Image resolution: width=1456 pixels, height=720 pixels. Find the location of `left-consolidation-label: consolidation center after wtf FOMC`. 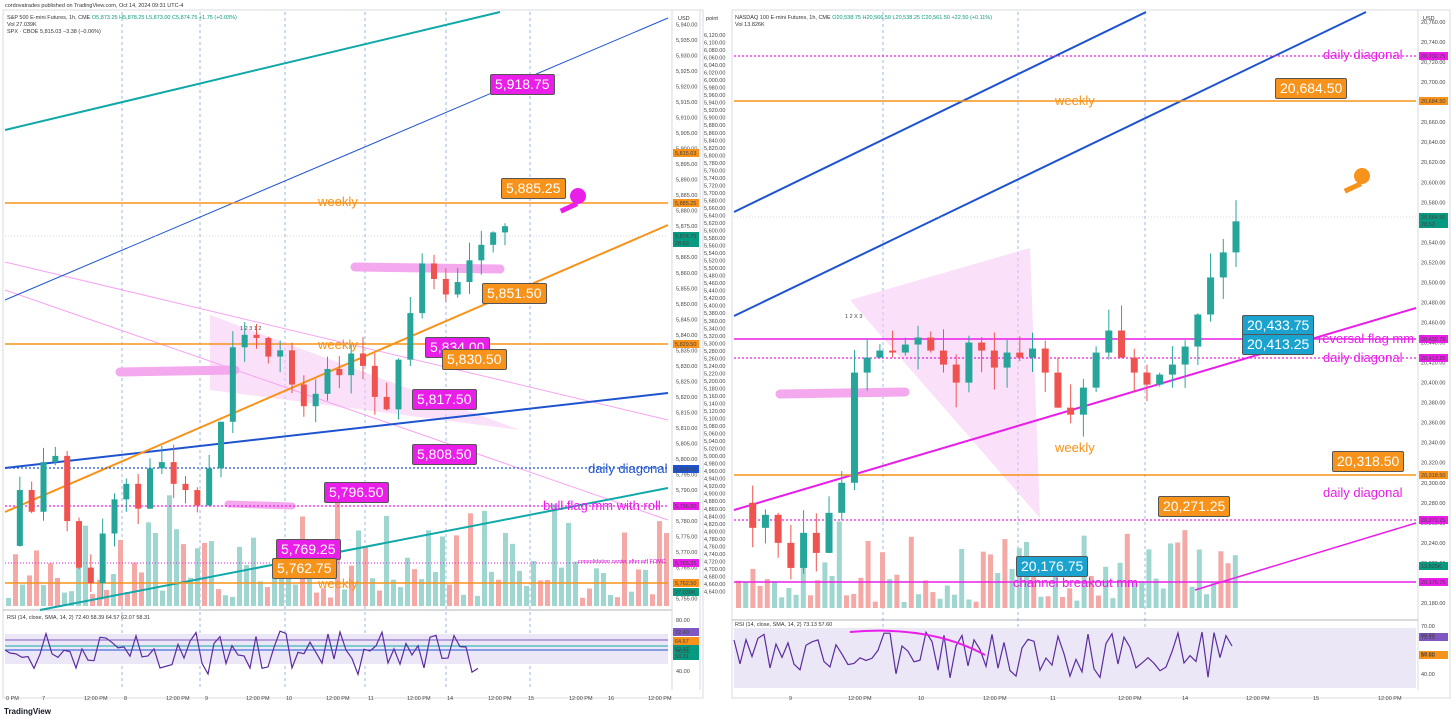

left-consolidation-label: consolidation center after wtf FOMC is located at coordinates (622, 562).